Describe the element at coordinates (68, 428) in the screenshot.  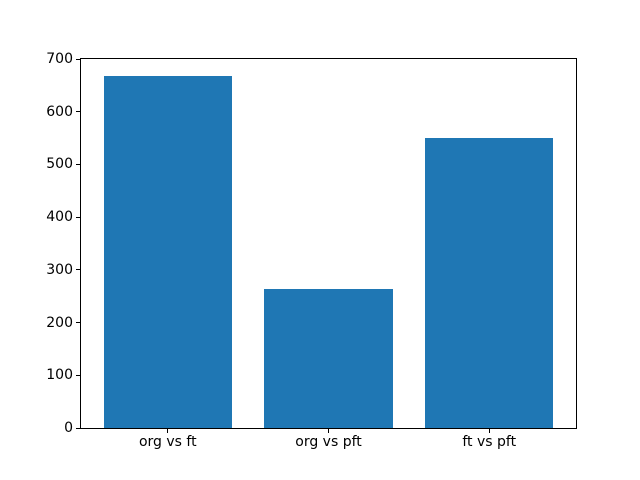
I see `y-tick-label: 0` at that location.